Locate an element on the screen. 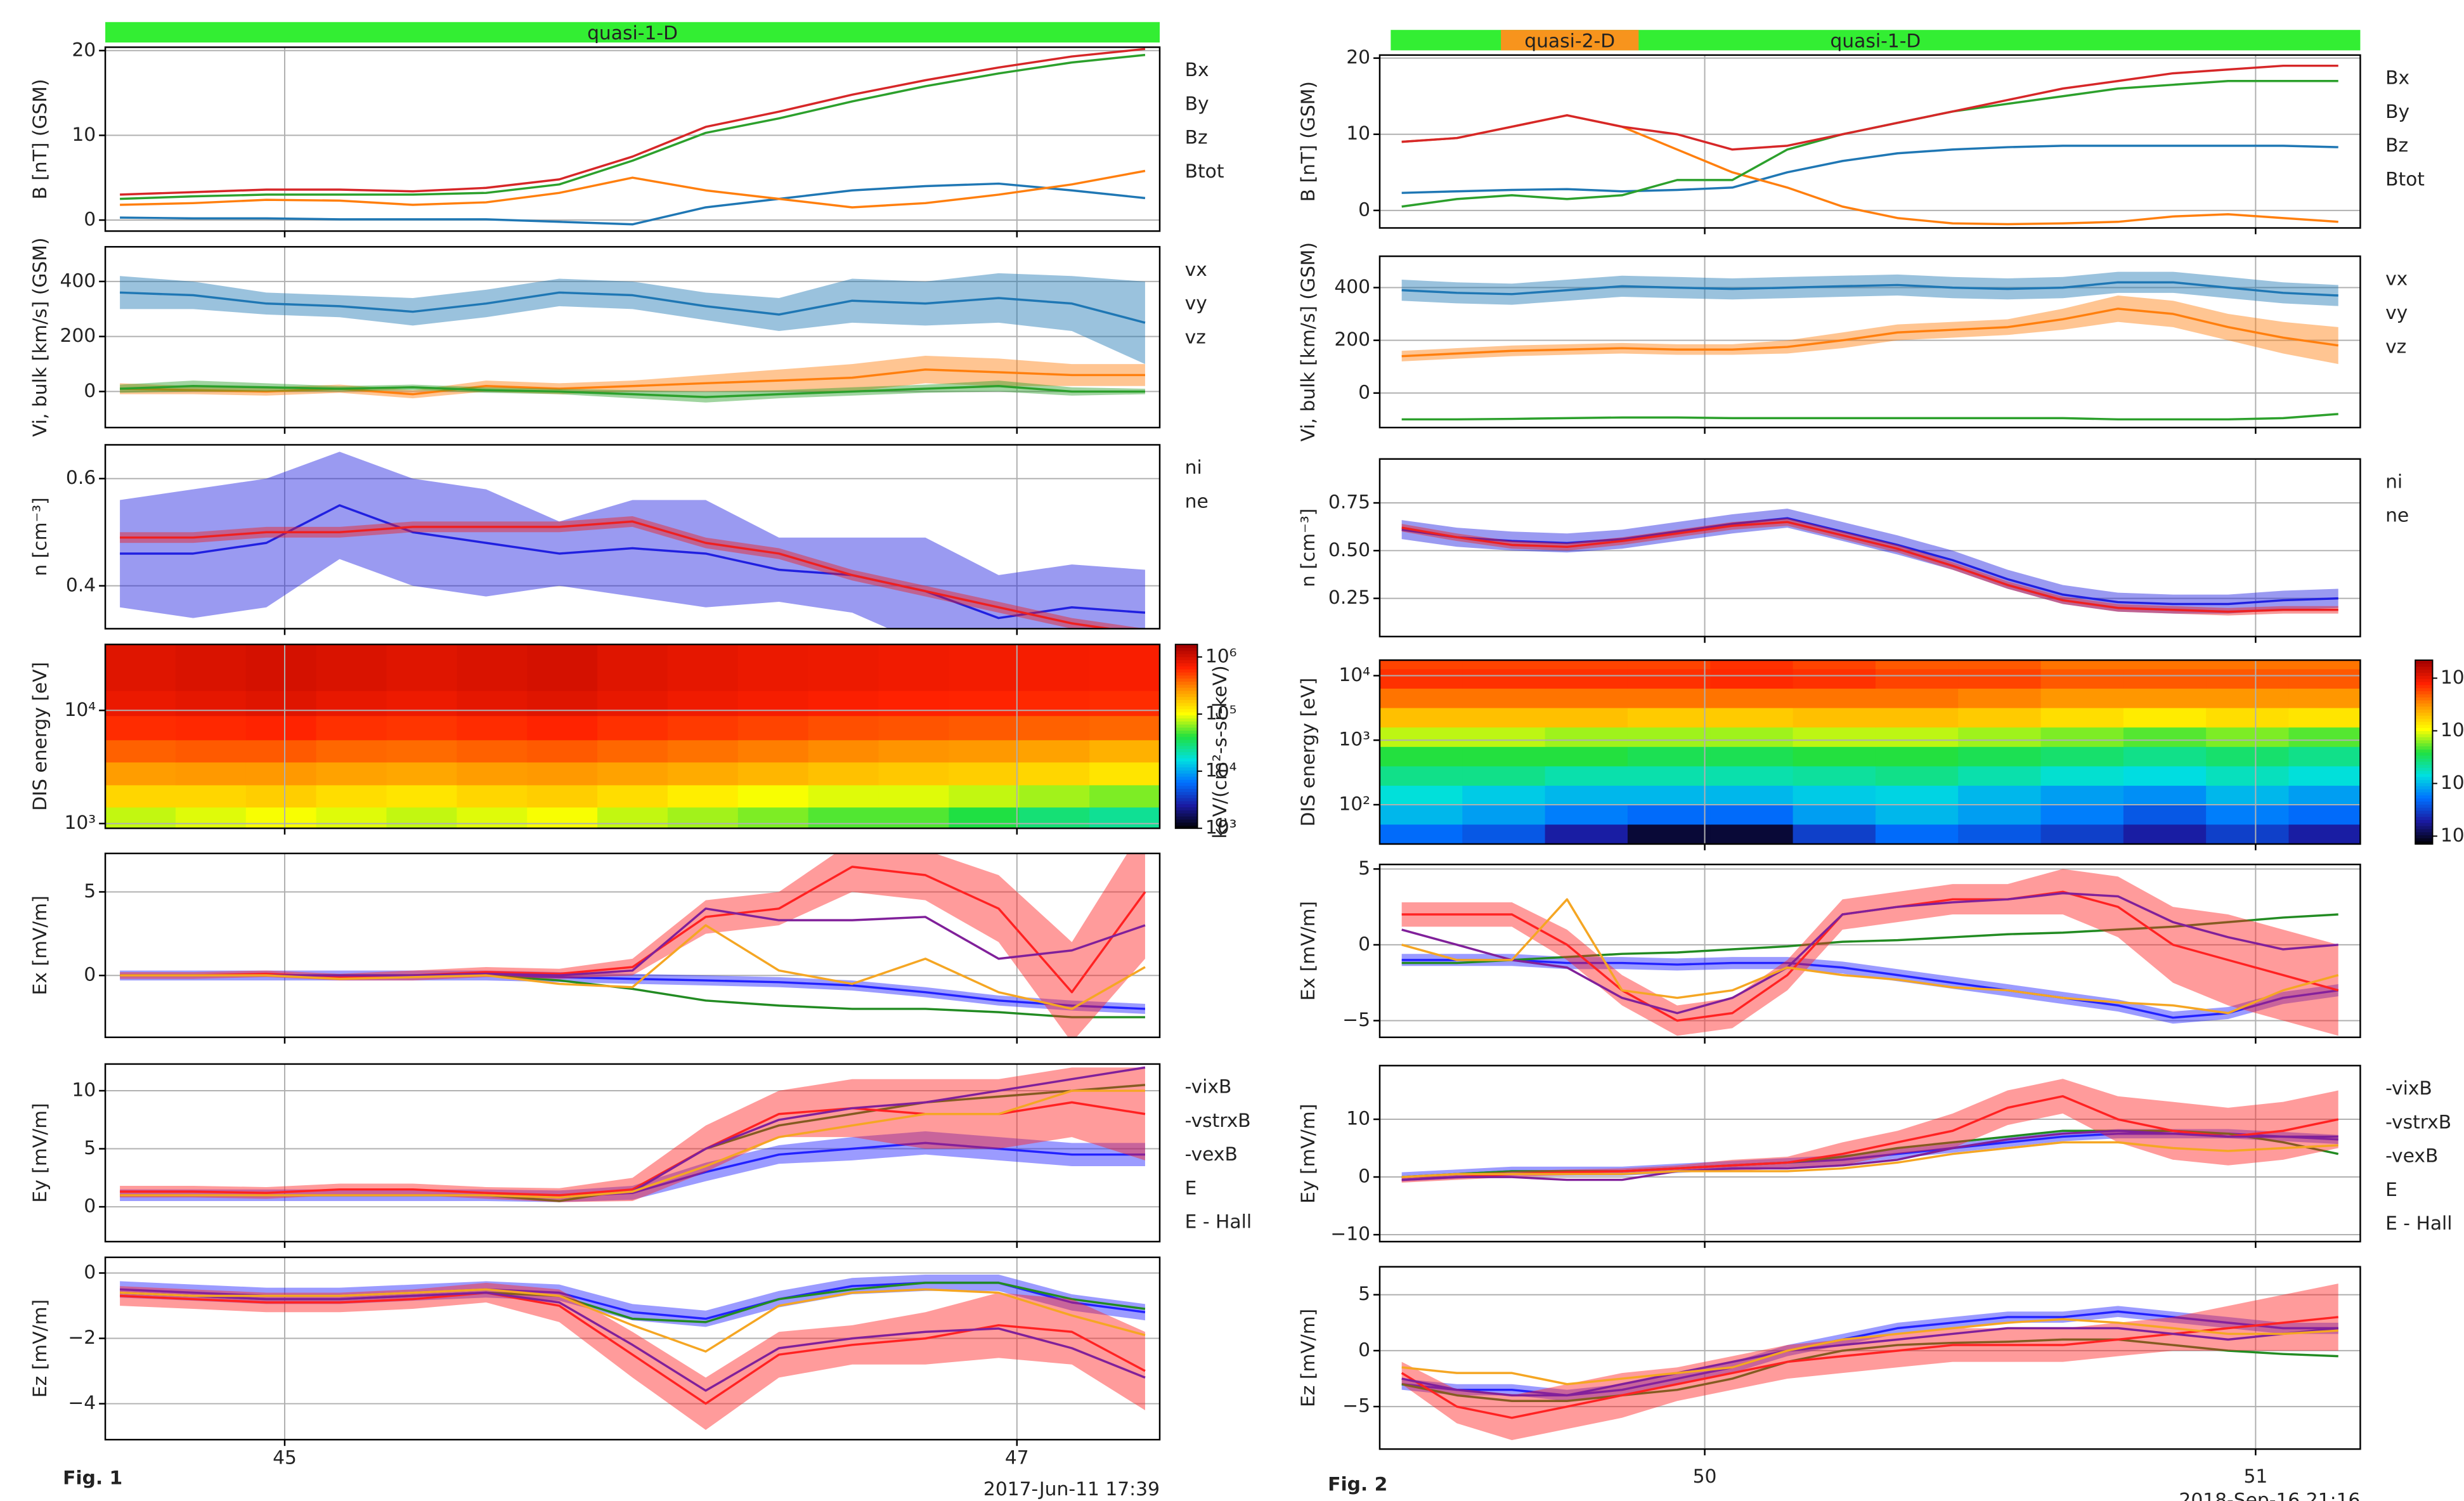 The height and width of the screenshot is (1501, 2464). legend-entry: vz is located at coordinates (2395, 346).